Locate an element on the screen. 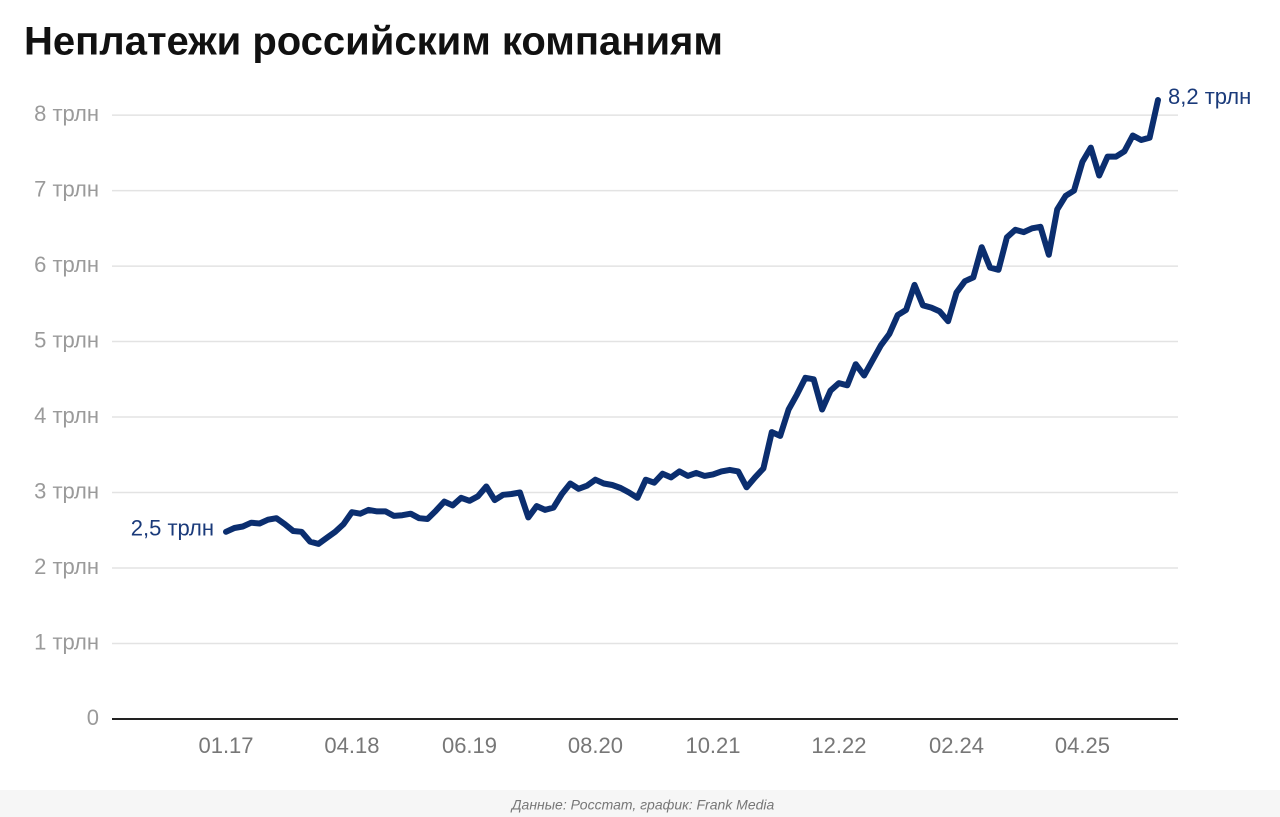  x-tick-label: 02.24 is located at coordinates (956, 745).